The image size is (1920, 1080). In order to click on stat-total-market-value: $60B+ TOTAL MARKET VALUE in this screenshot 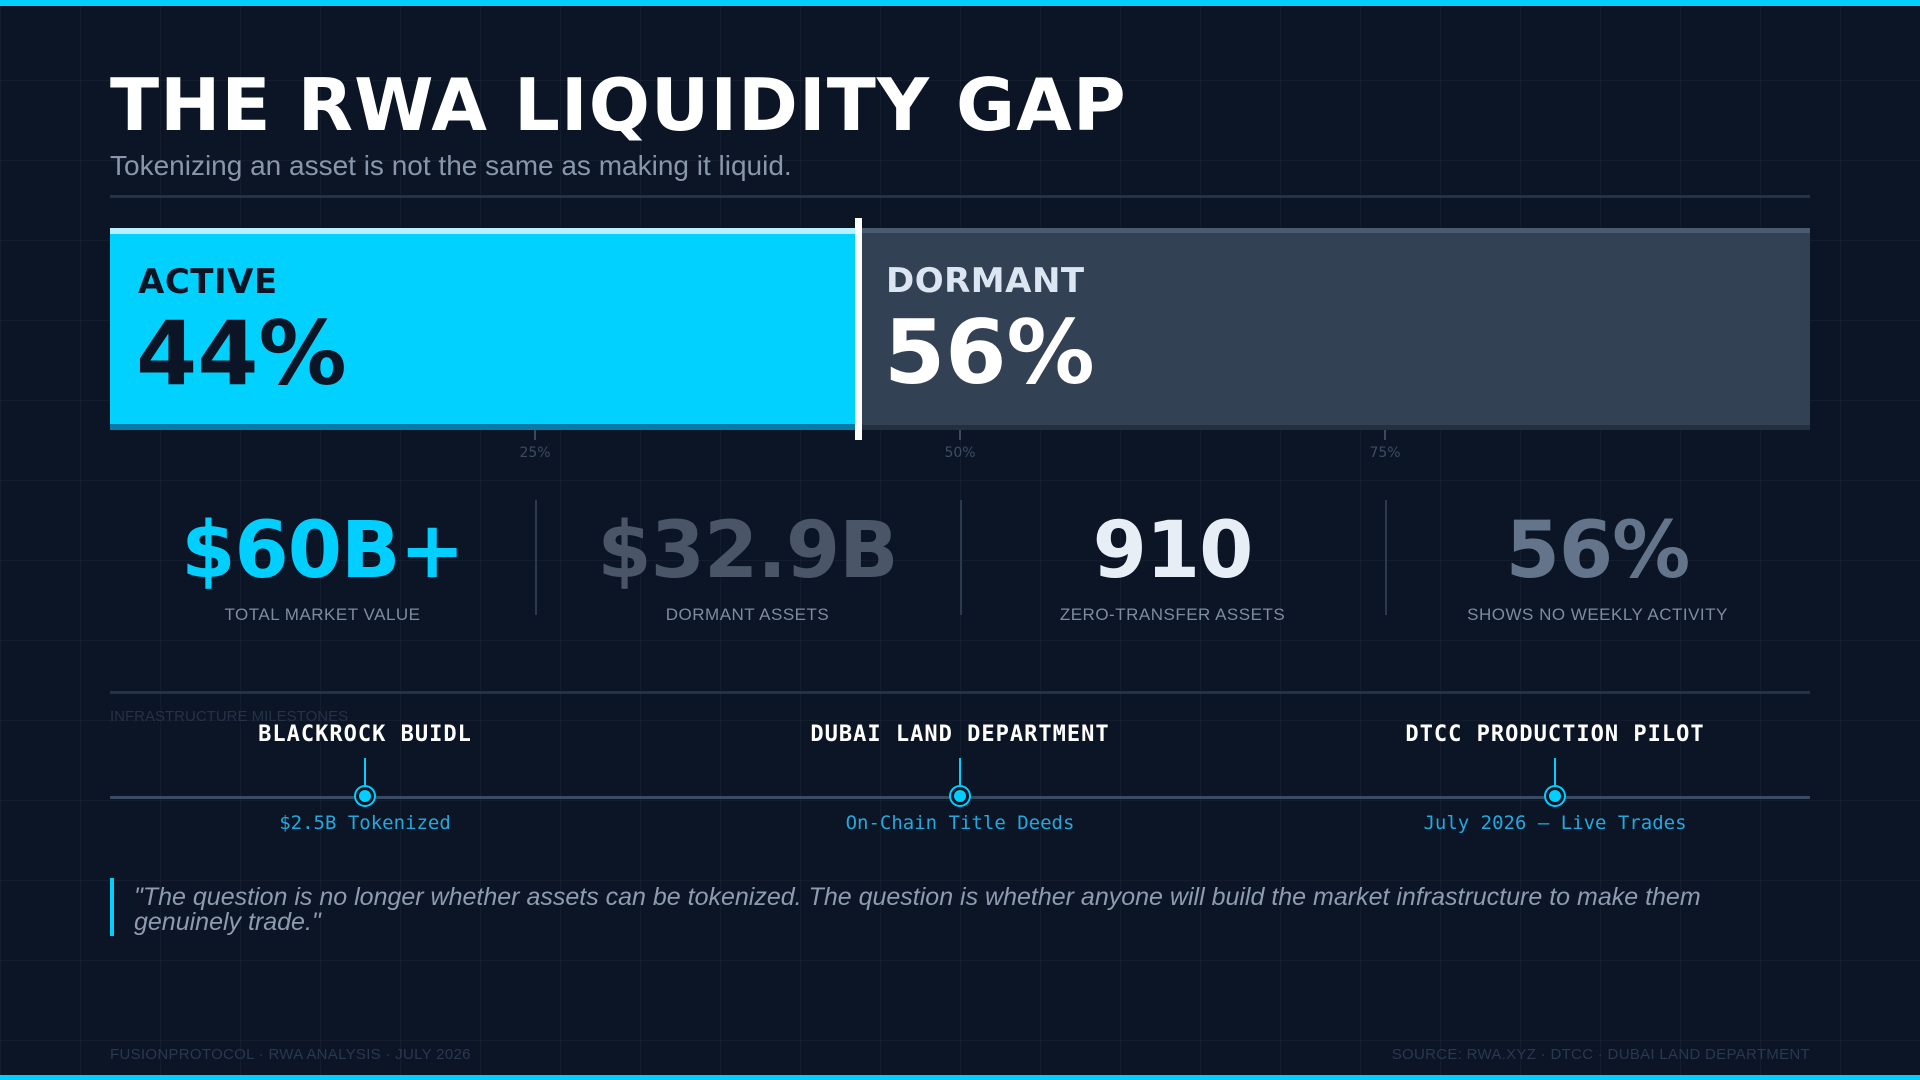, I will do `click(322, 565)`.